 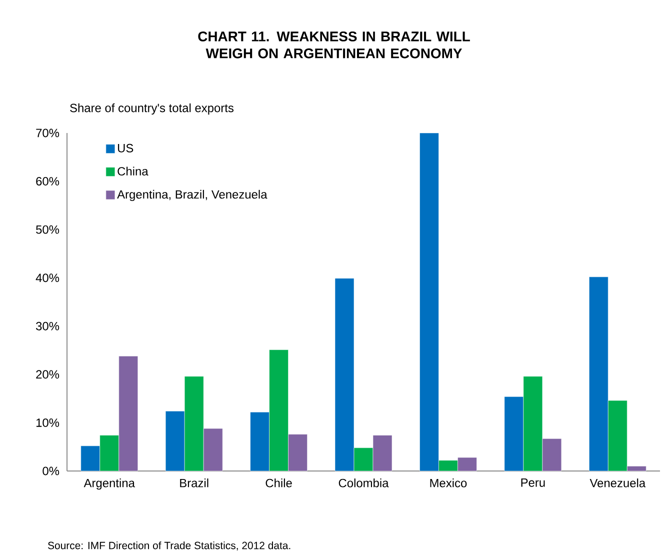 I want to click on y-tick-label: 50%, so click(x=48, y=229).